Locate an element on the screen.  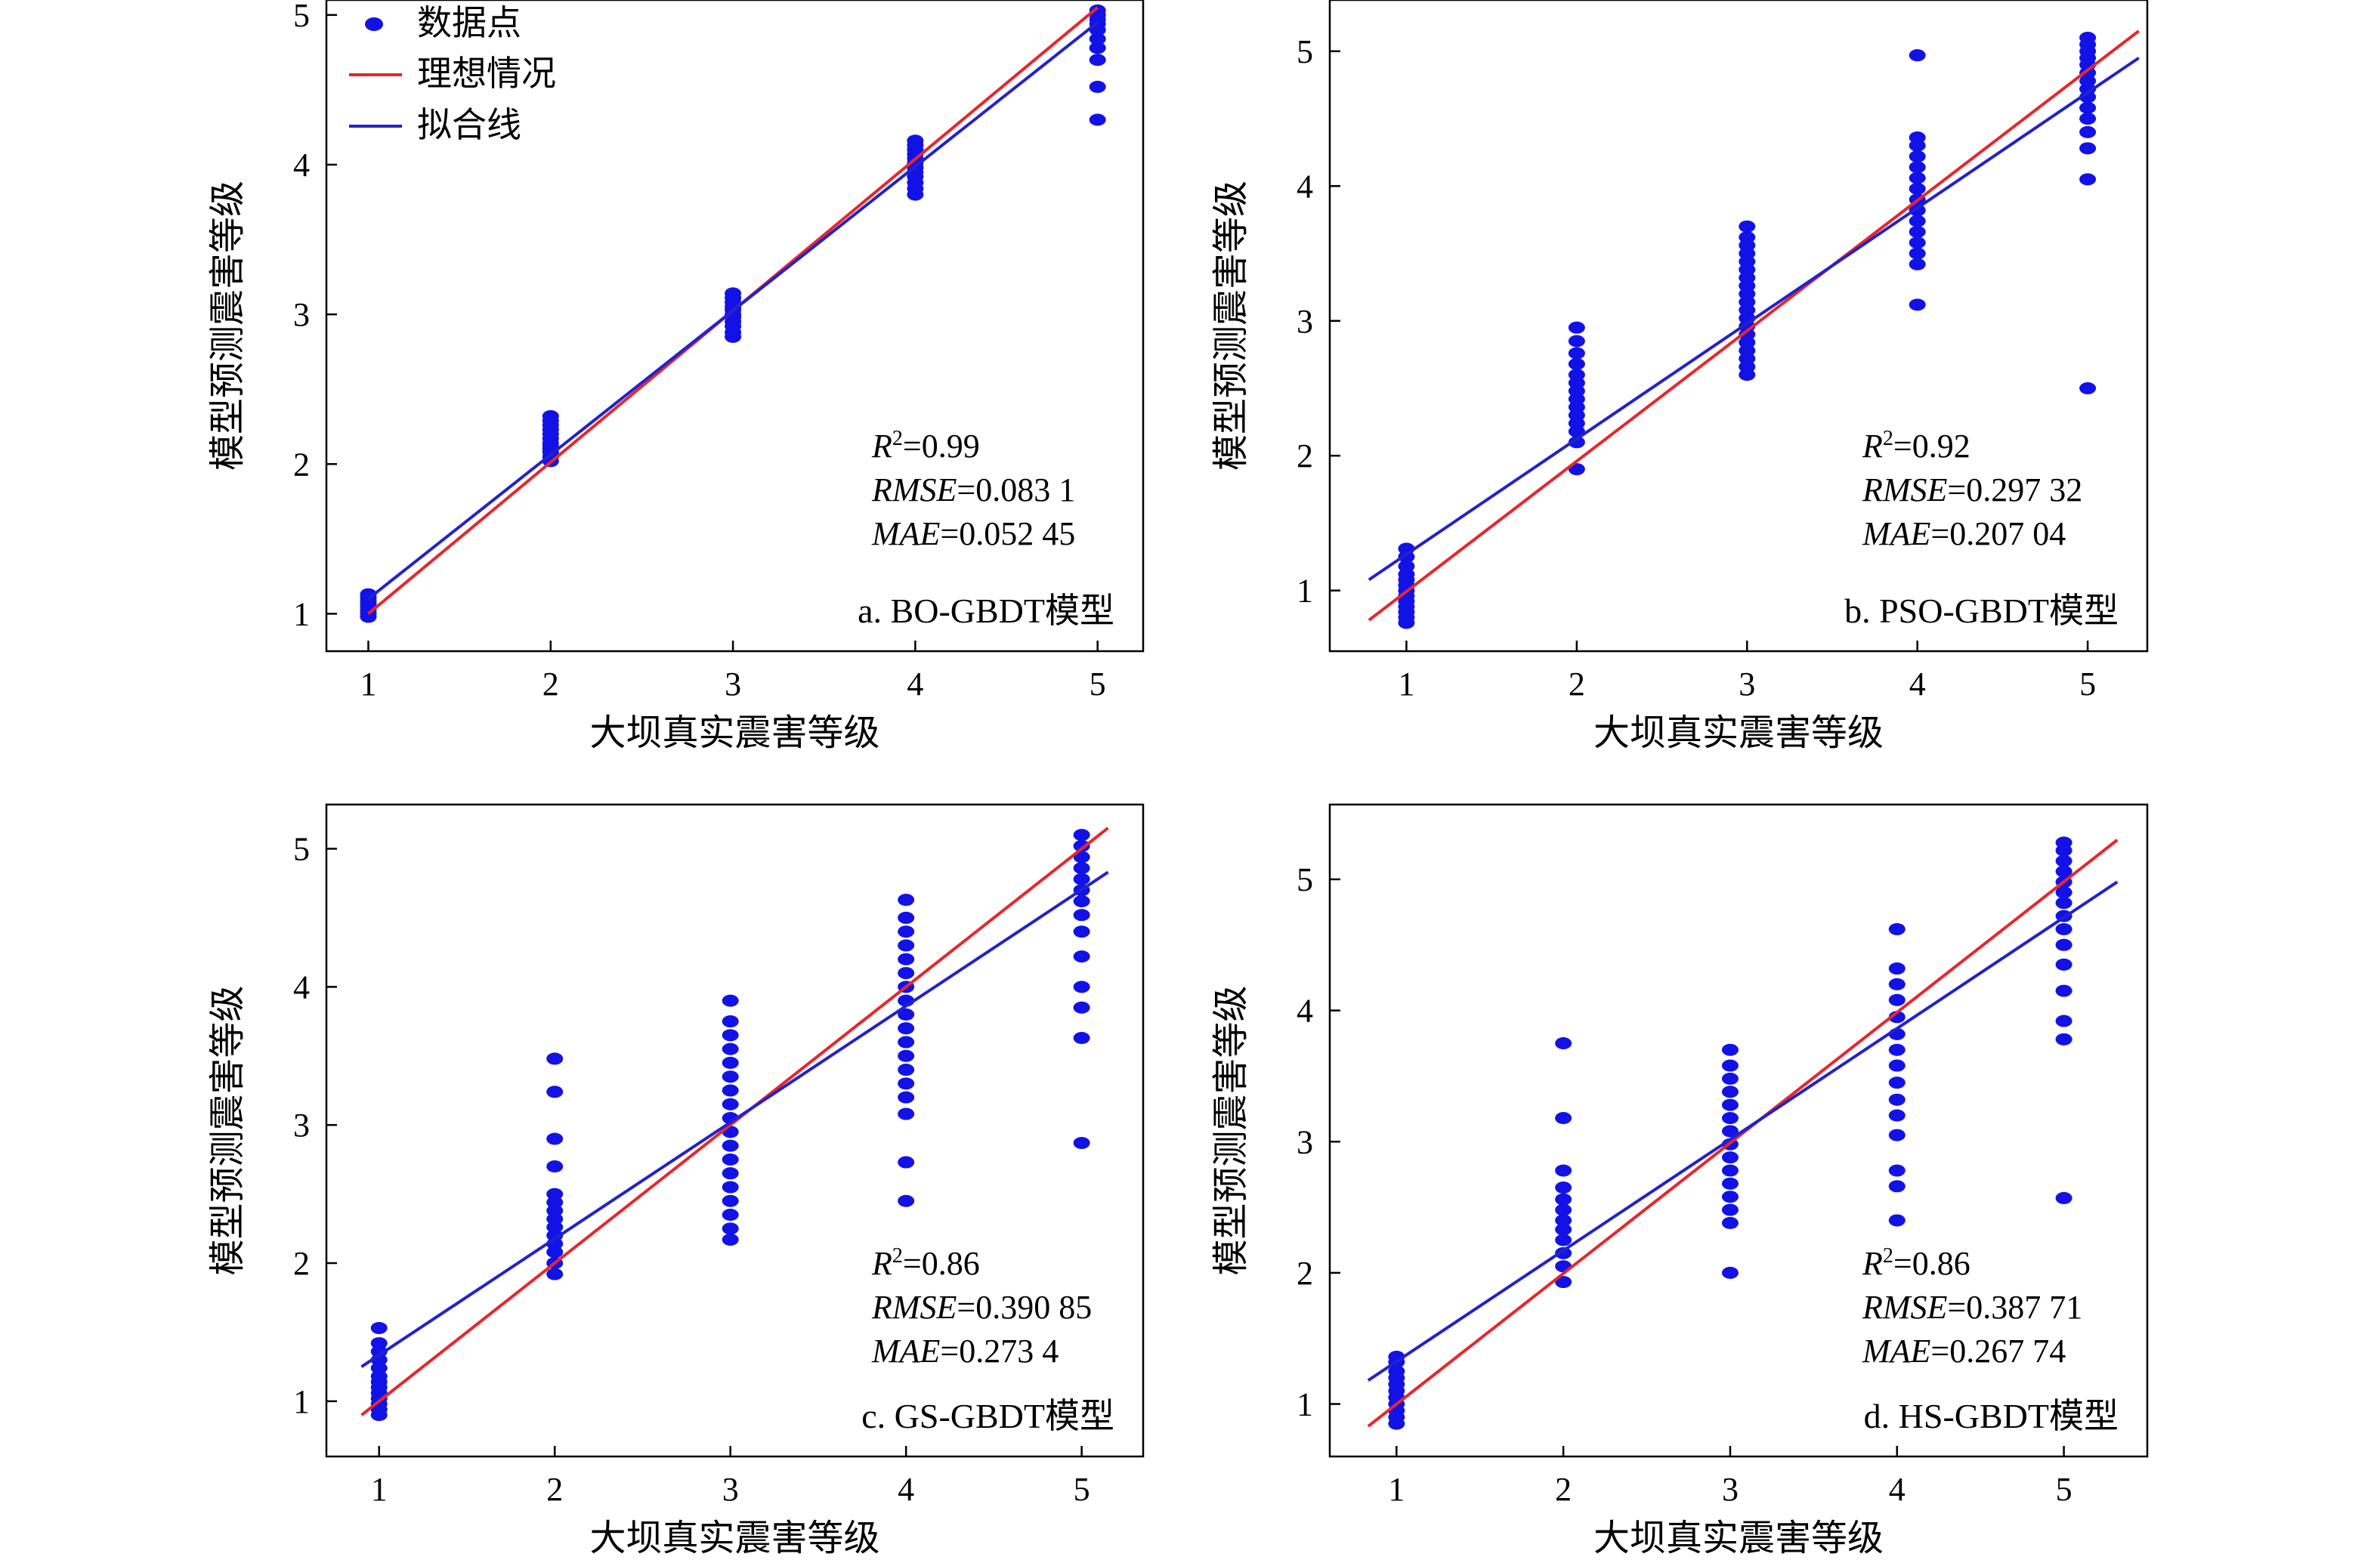
y-tick-label: 1 is located at coordinates (1305, 592).